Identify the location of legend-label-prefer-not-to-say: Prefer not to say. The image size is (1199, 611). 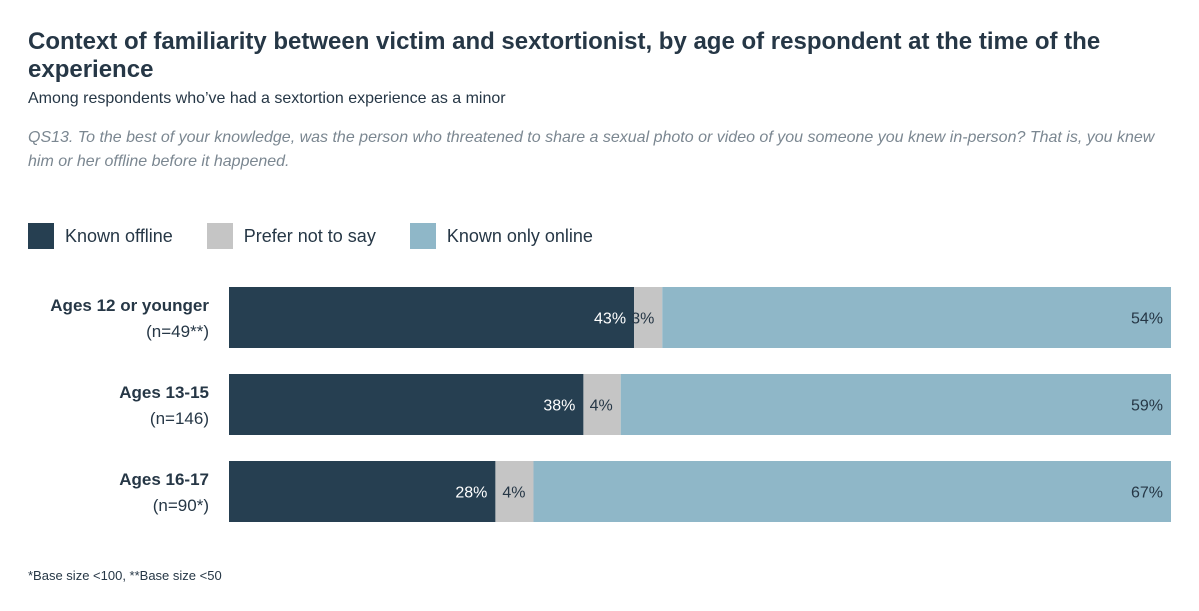
(309, 235).